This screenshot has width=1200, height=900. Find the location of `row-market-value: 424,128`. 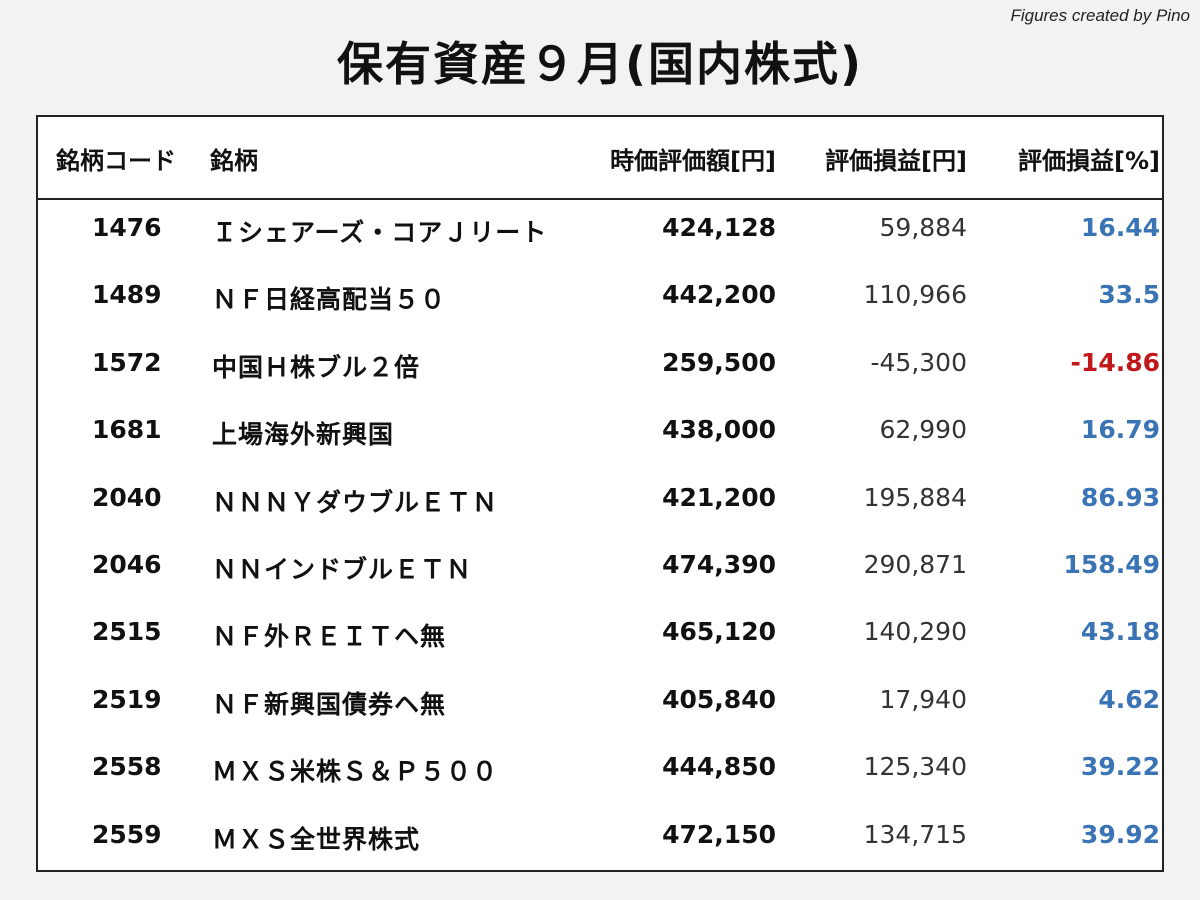

row-market-value: 424,128 is located at coordinates (719, 227).